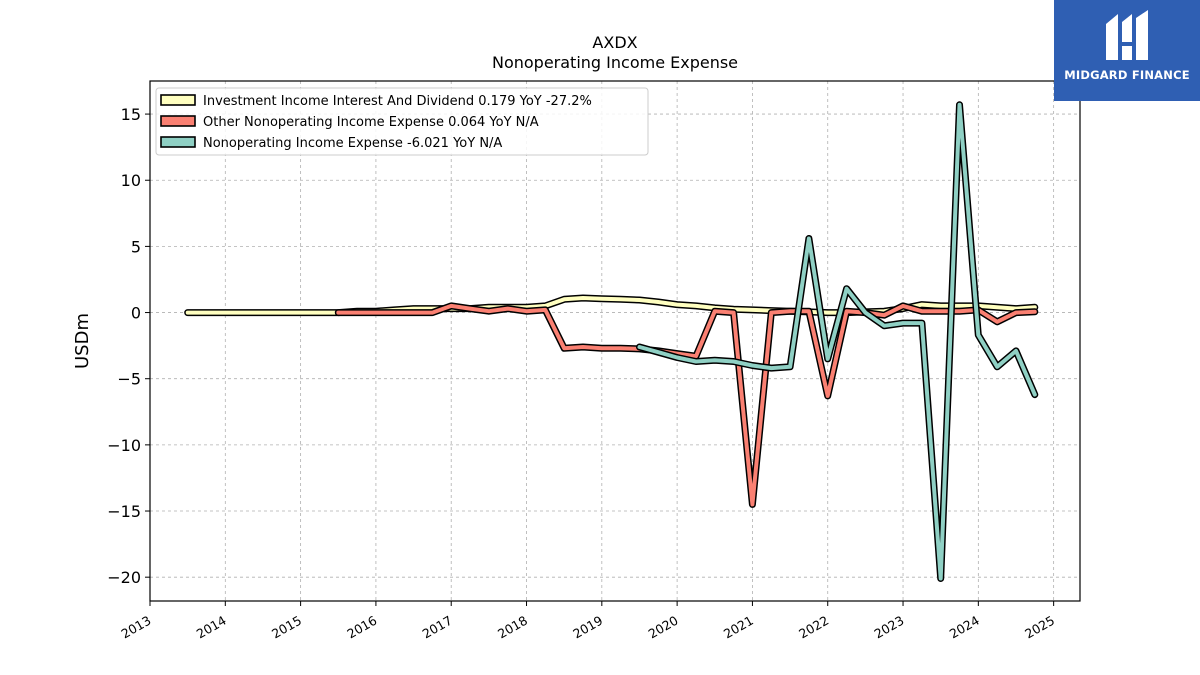  What do you see at coordinates (614, 42) in the screenshot?
I see `chart-title: AXDX` at bounding box center [614, 42].